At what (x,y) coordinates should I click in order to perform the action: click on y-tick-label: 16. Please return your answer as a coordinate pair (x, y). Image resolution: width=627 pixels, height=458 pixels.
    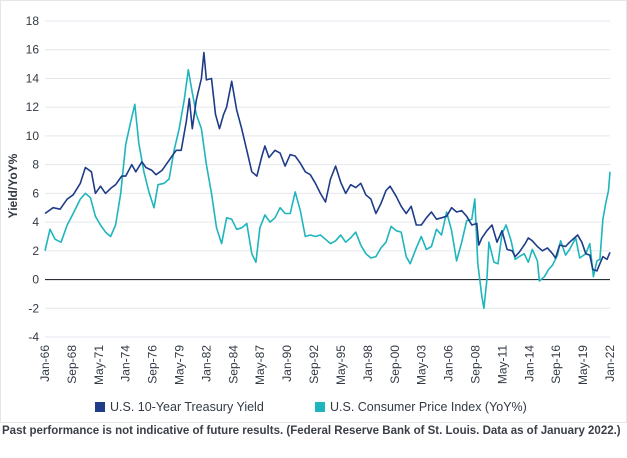
    Looking at the image, I should click on (33, 50).